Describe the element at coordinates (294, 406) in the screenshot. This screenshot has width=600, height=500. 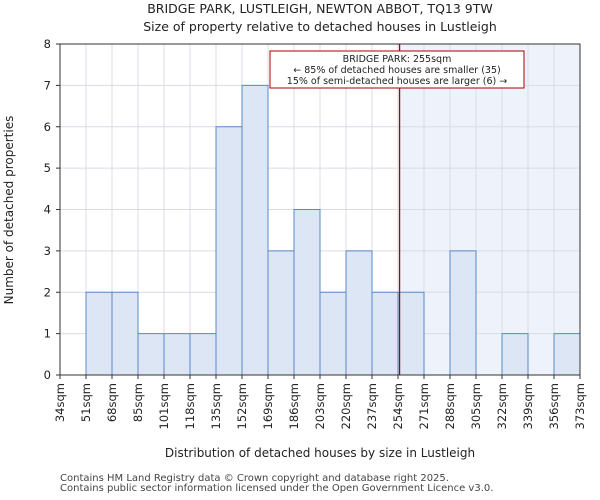
I see `x-tick-label: 186sqm` at that location.